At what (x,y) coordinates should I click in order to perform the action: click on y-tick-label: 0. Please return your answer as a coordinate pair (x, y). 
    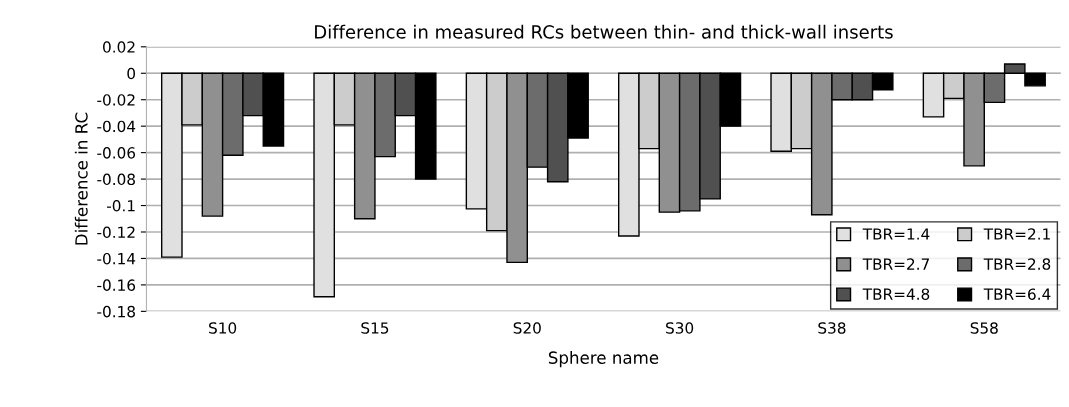
    Looking at the image, I should click on (131, 73).